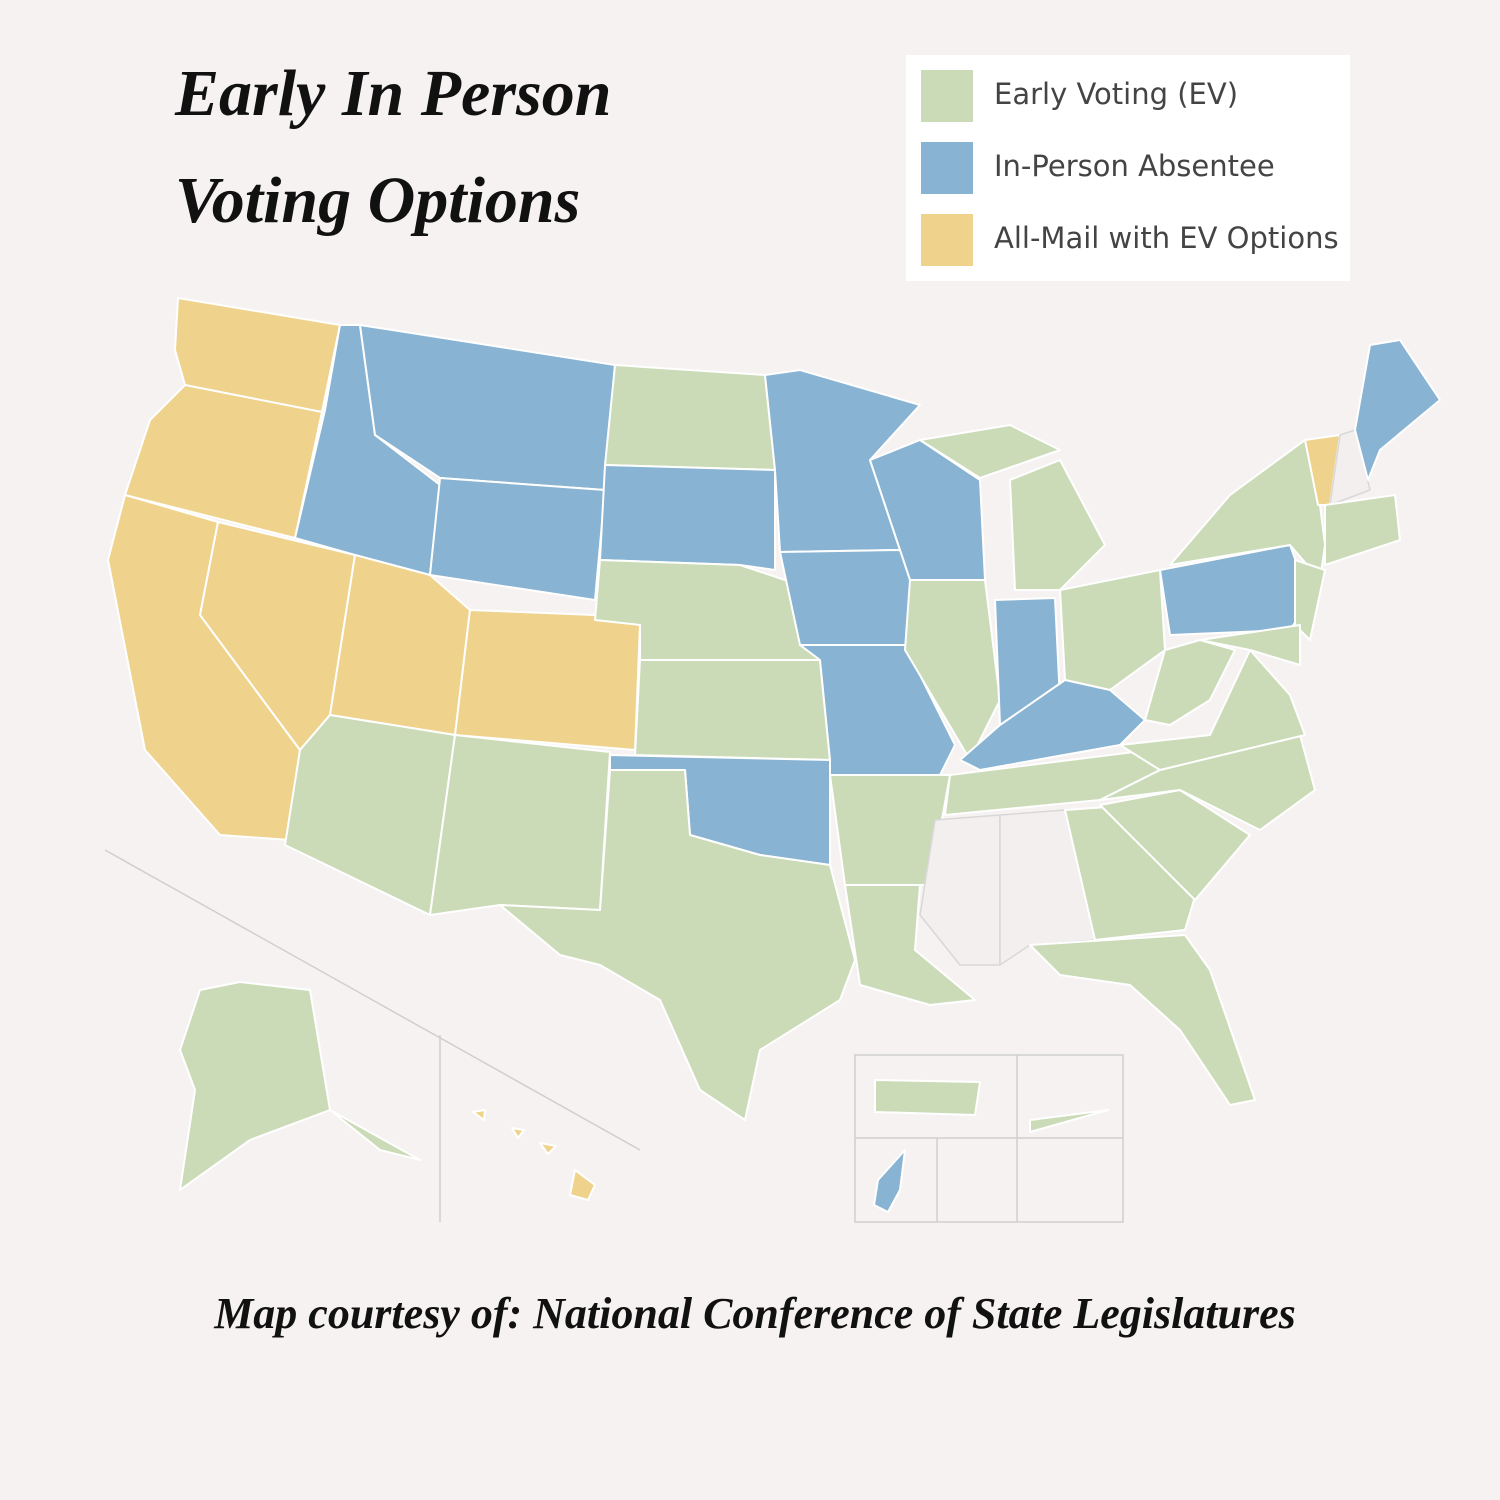  I want to click on territory-grid, so click(989, 1138).